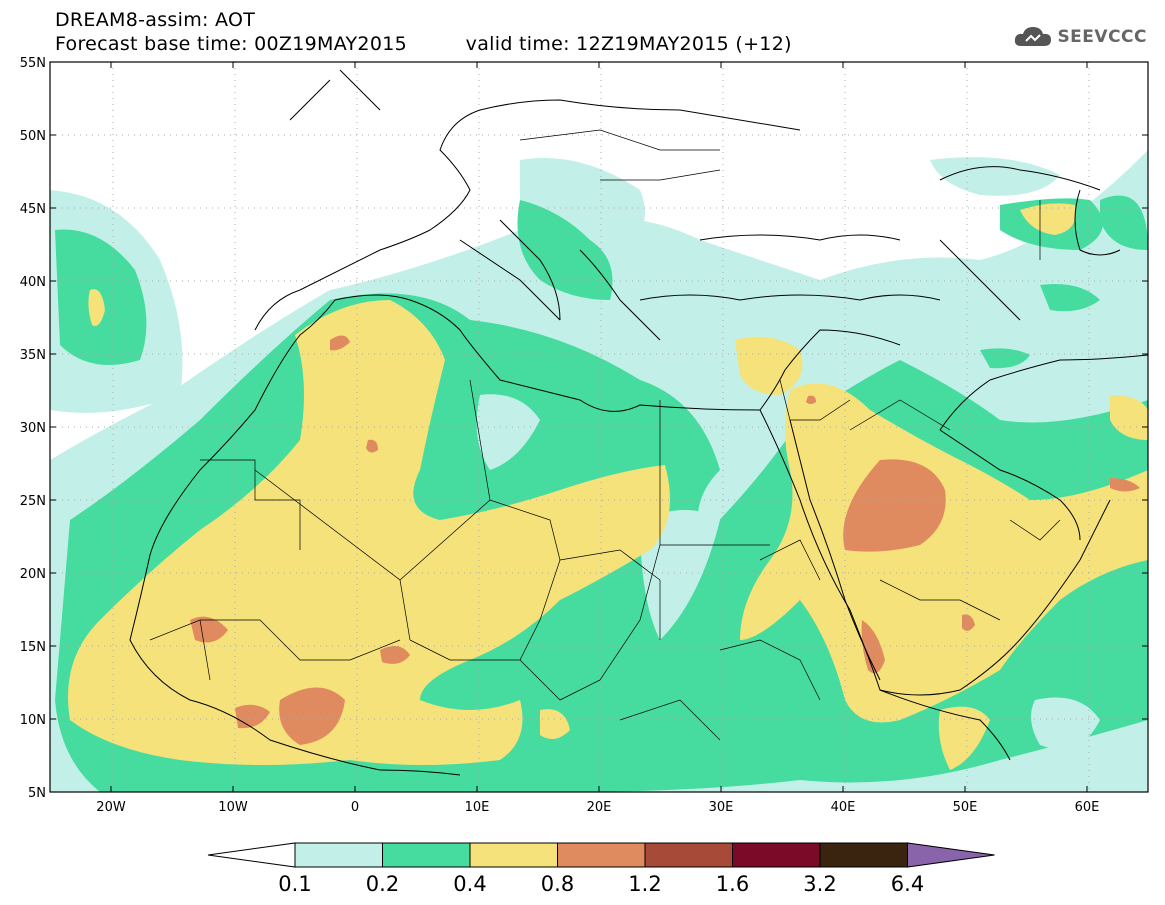  Describe the element at coordinates (251, 855) in the screenshot. I see `colorbar-lower-arrow` at that location.